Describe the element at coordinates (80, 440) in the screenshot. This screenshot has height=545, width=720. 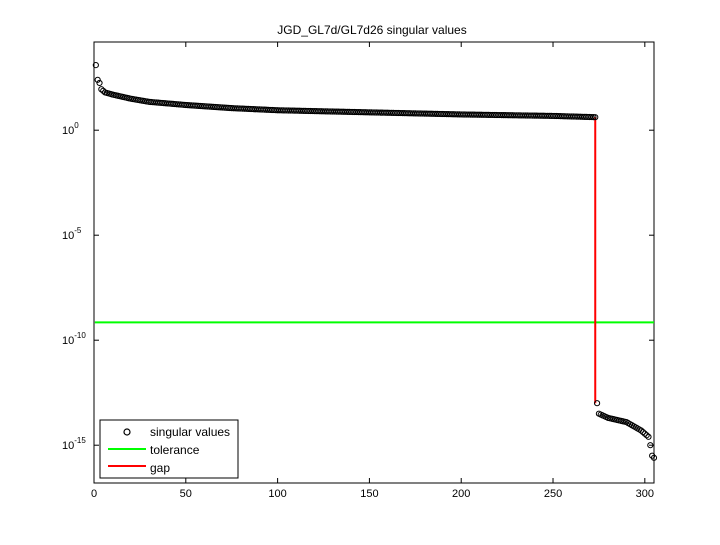
I see `y-tick-exponent: -15` at that location.